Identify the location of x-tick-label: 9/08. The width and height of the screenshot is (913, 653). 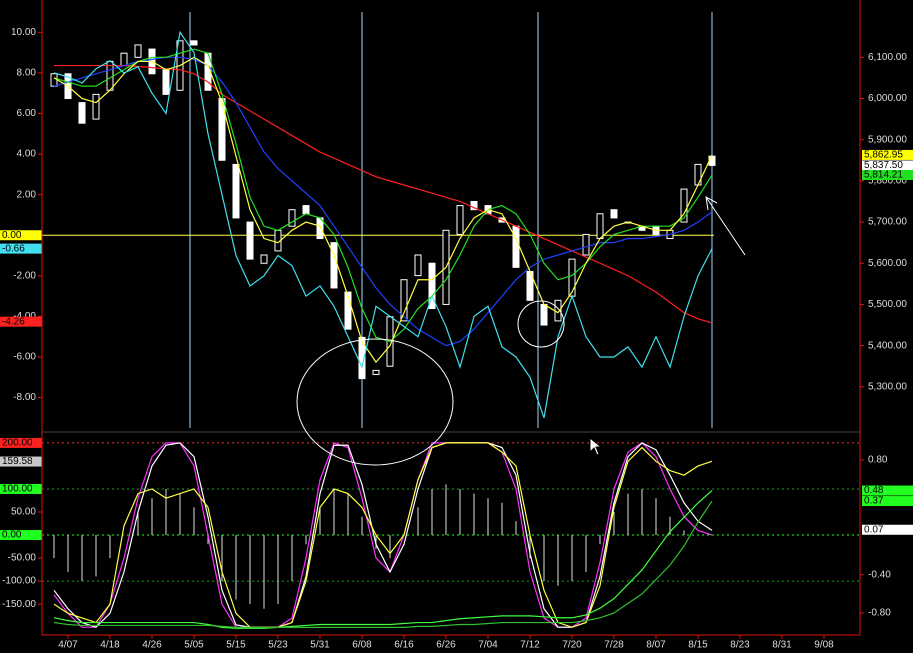
(824, 645).